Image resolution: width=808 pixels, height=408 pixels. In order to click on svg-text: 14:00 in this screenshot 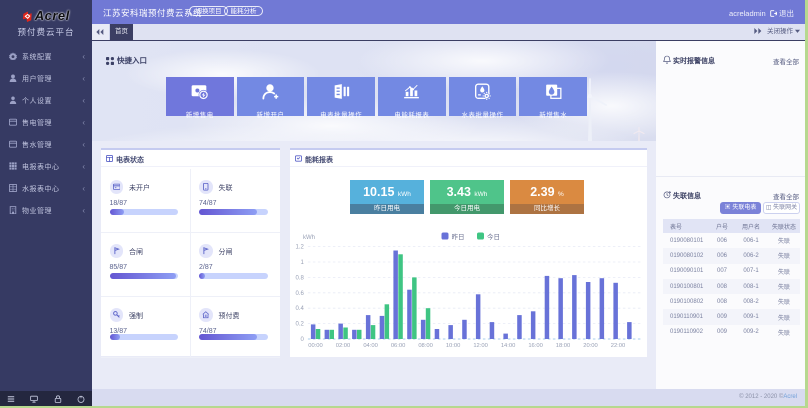, I will do `click(508, 346)`.